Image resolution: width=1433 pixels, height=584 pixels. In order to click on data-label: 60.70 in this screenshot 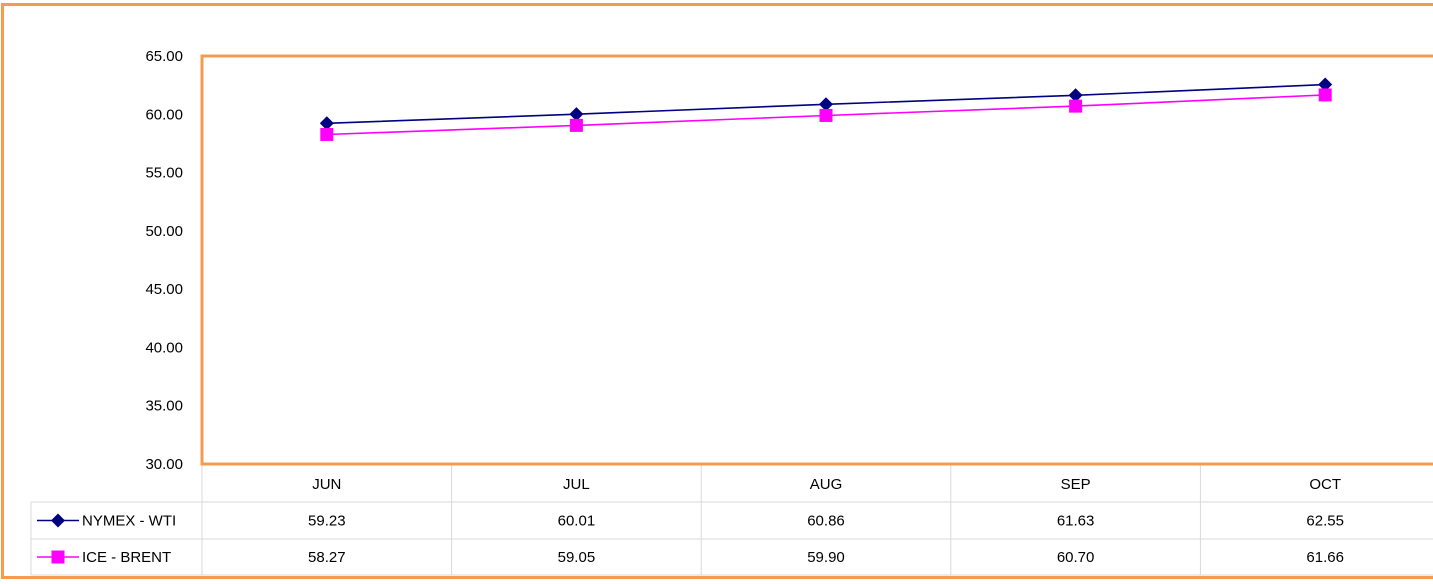, I will do `click(1076, 557)`.